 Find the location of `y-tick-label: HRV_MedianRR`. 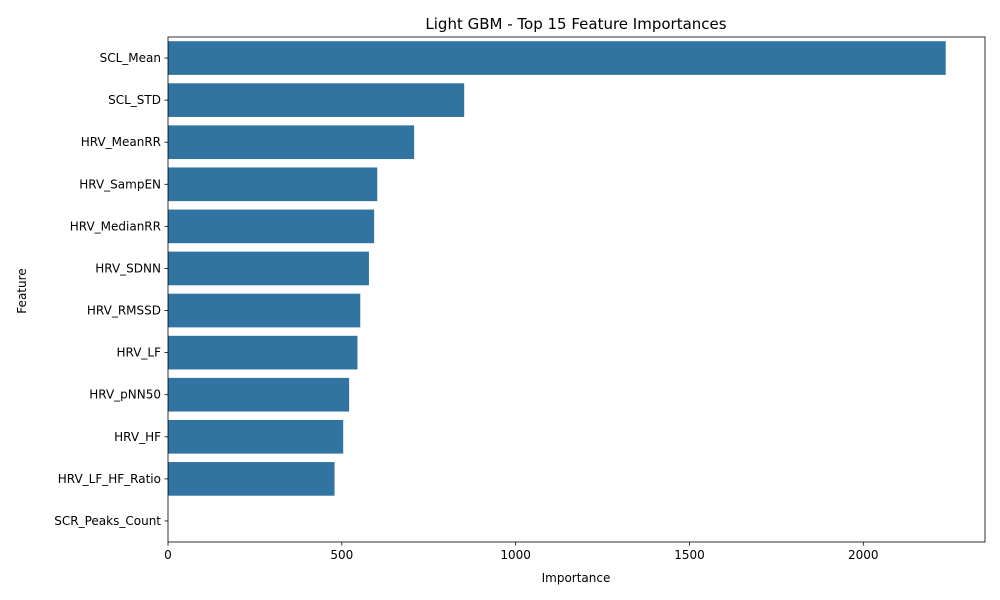

y-tick-label: HRV_MedianRR is located at coordinates (115, 226).